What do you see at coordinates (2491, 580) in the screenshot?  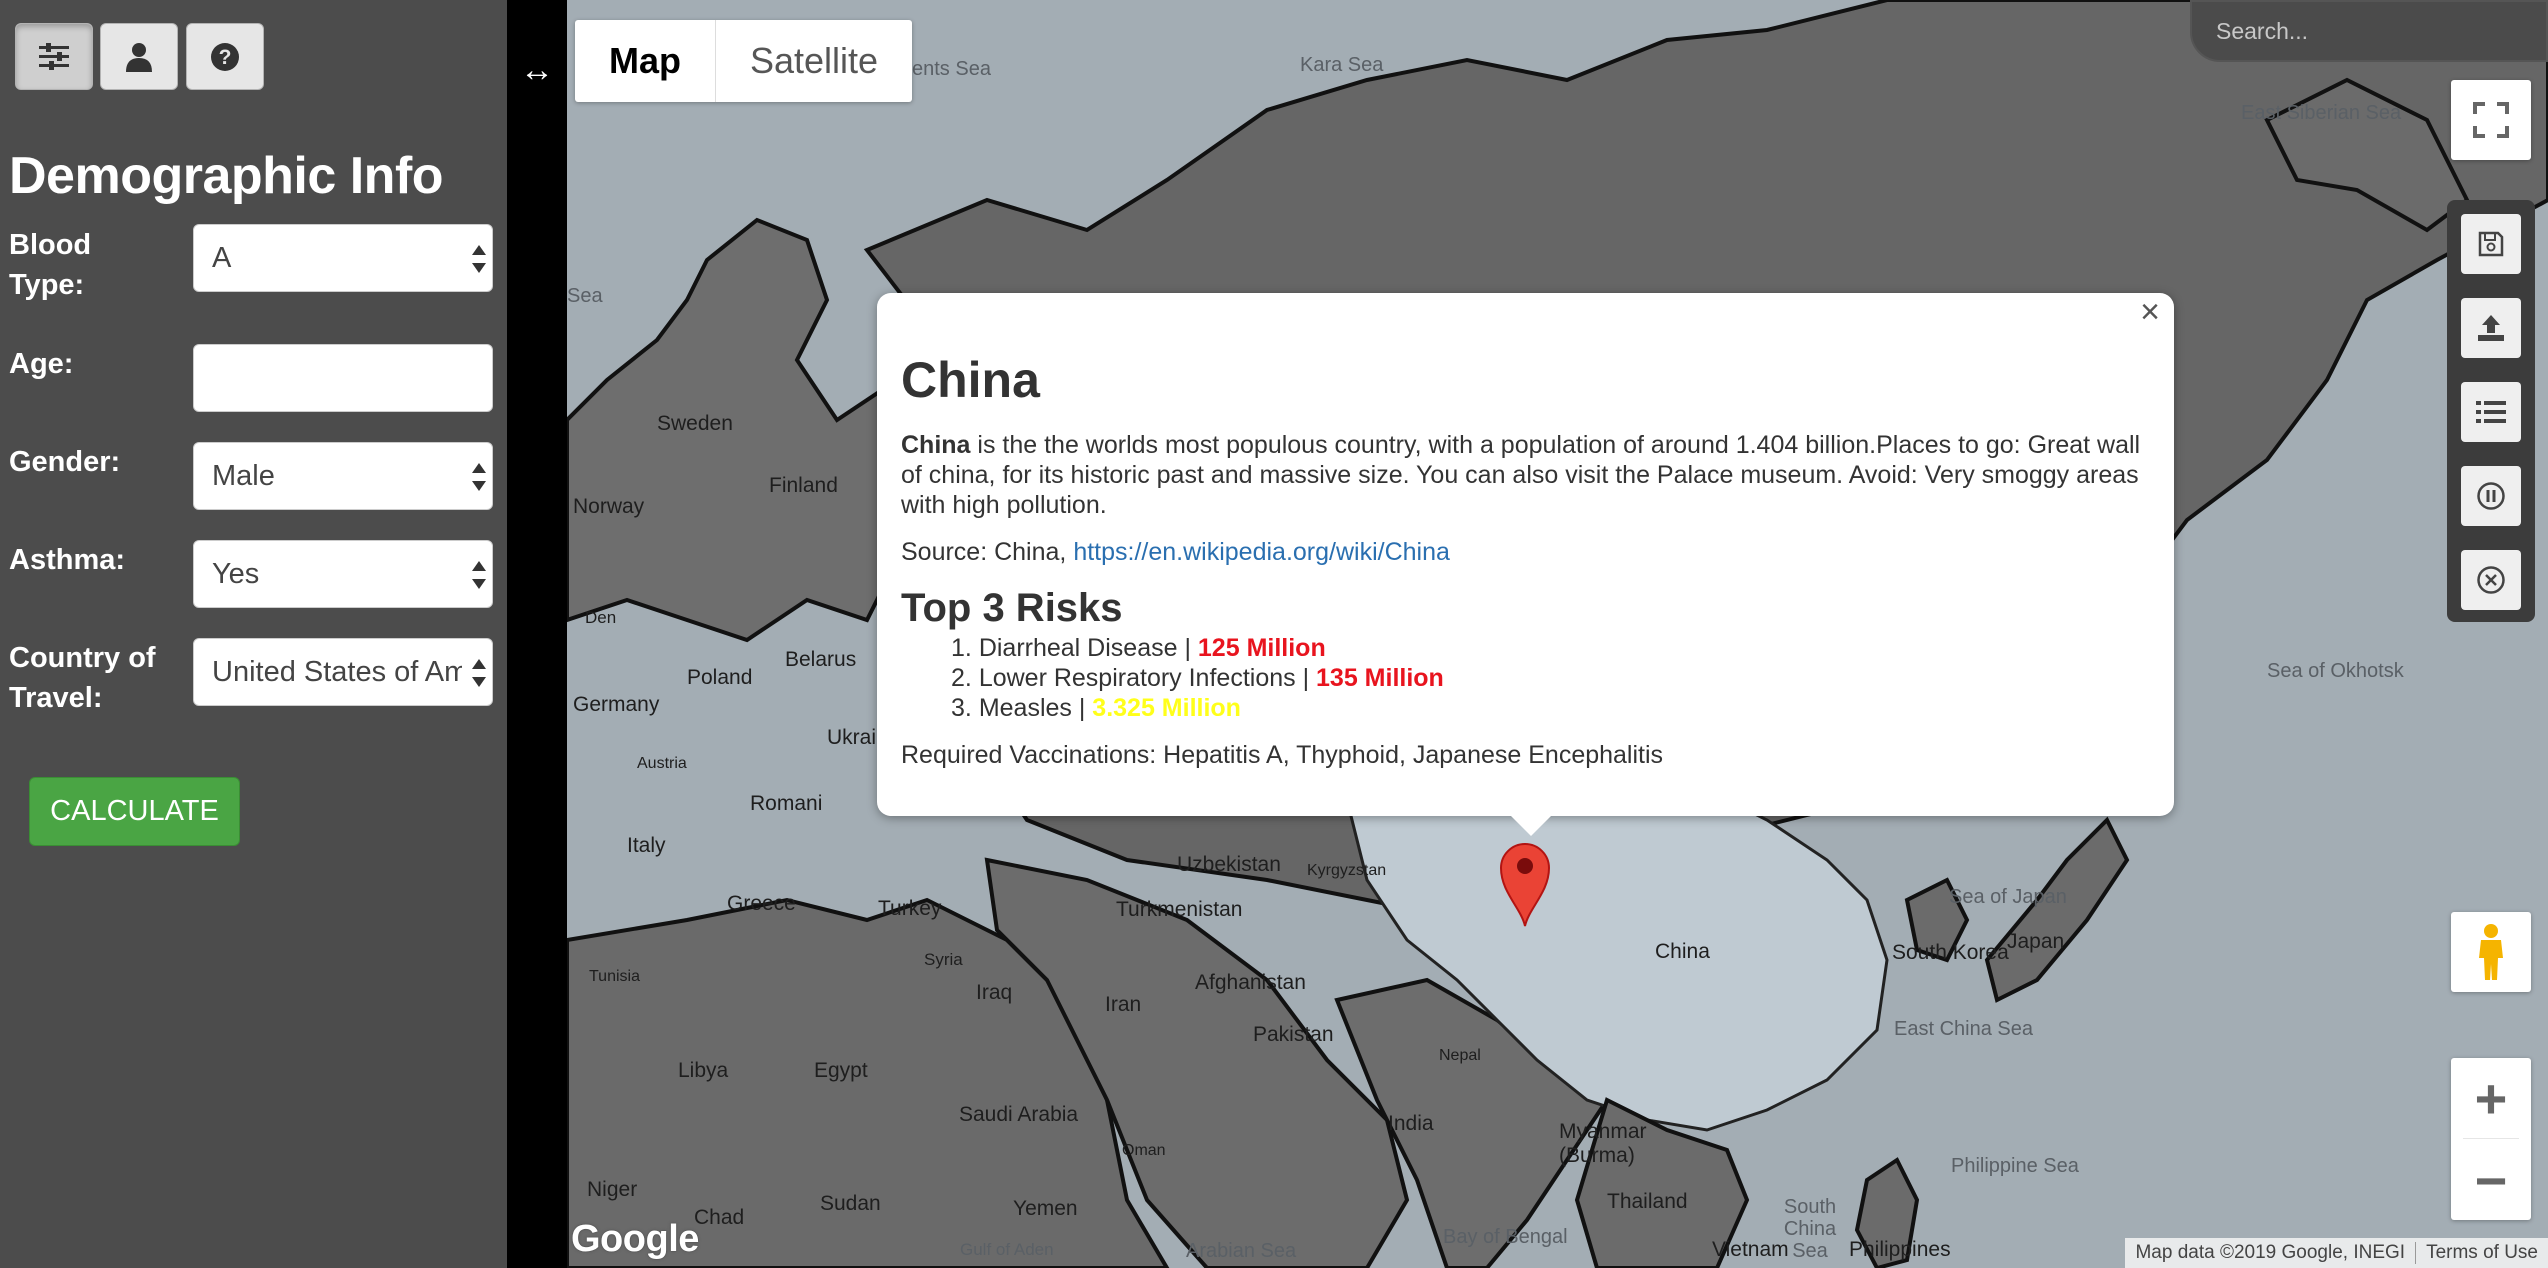 I see `clear-button` at bounding box center [2491, 580].